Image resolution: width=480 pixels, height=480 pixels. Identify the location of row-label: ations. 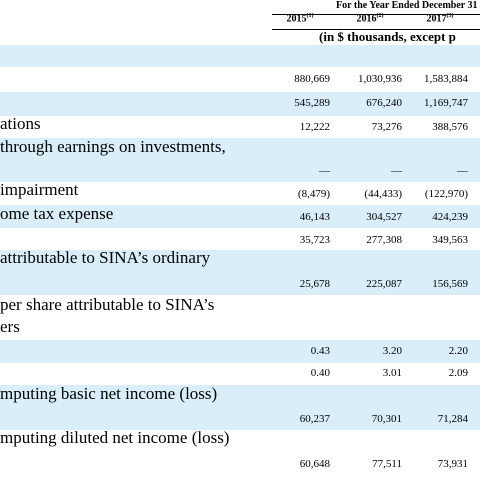
(20, 123).